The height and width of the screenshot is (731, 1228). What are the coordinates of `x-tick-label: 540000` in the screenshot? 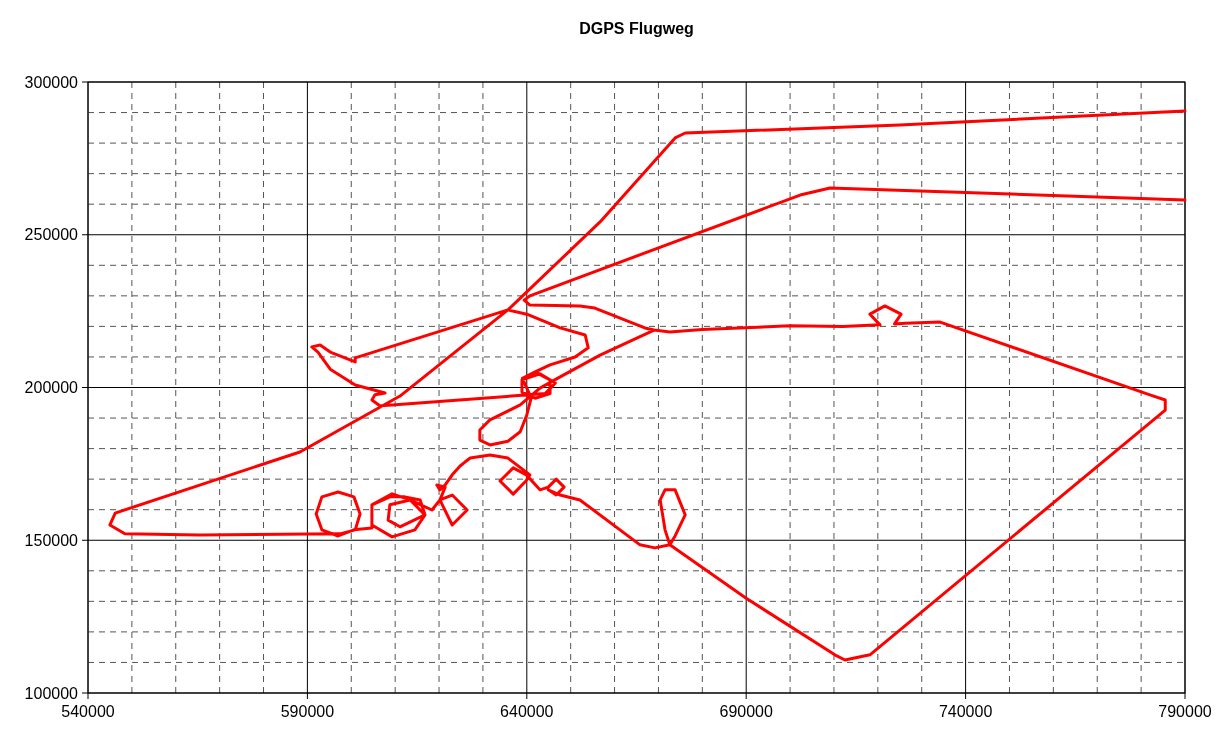 It's located at (88, 711).